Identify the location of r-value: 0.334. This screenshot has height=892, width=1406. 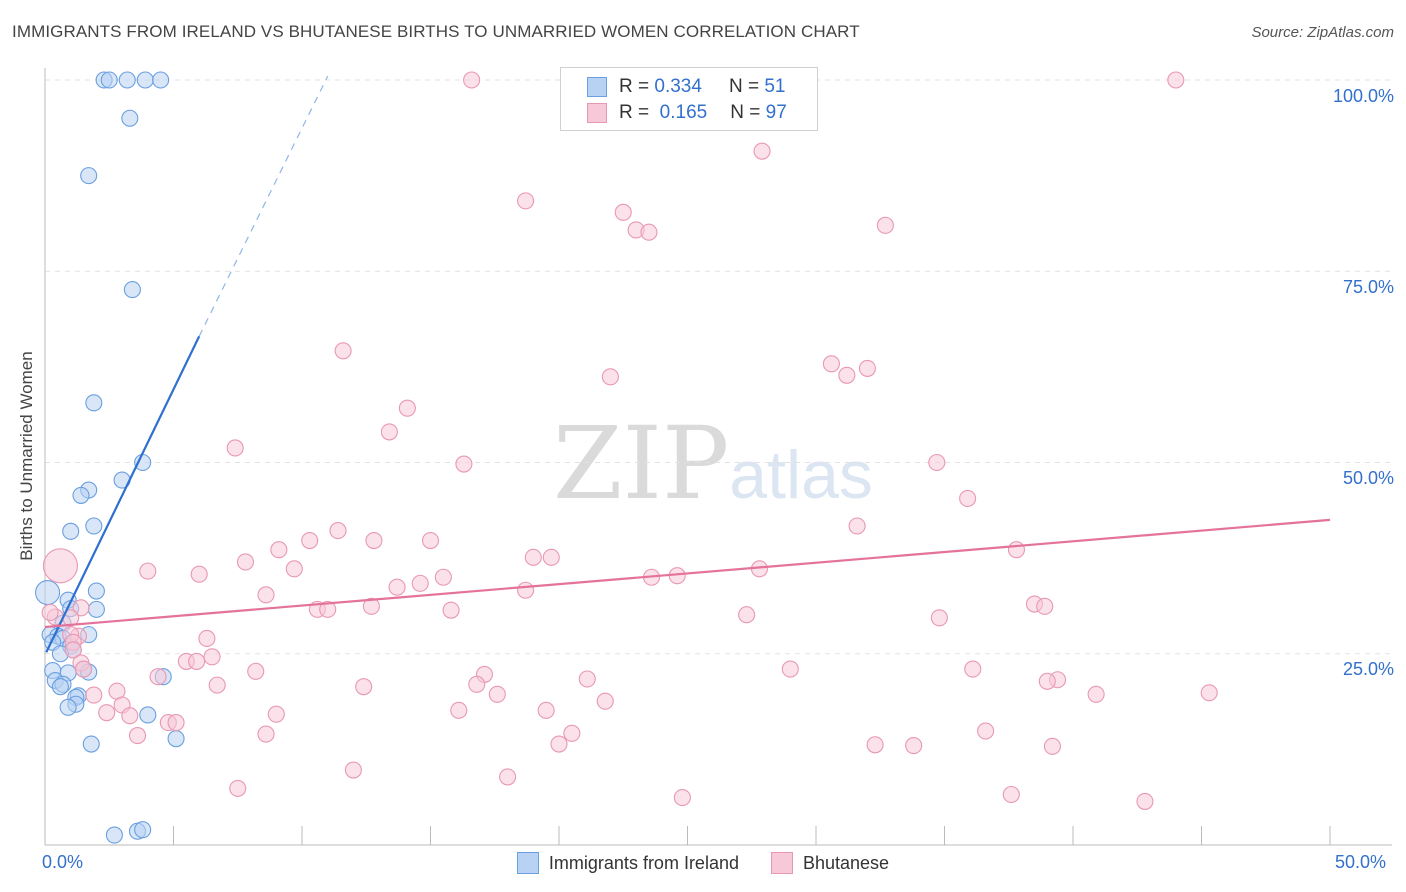
(678, 86).